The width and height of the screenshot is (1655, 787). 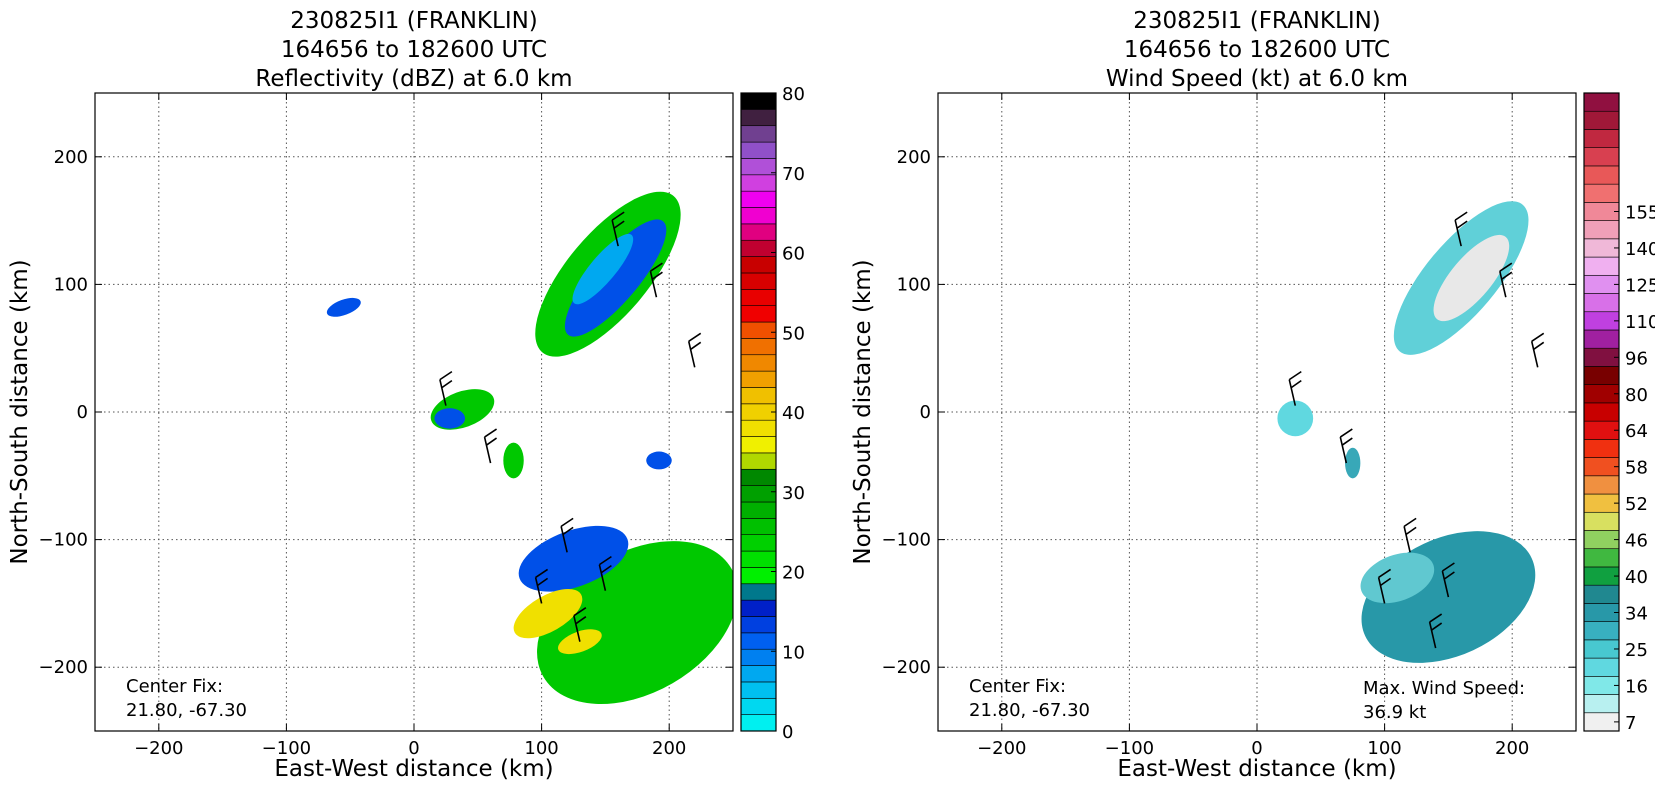 I want to click on wind-colorbar-tick-label: 80, so click(x=1636, y=395).